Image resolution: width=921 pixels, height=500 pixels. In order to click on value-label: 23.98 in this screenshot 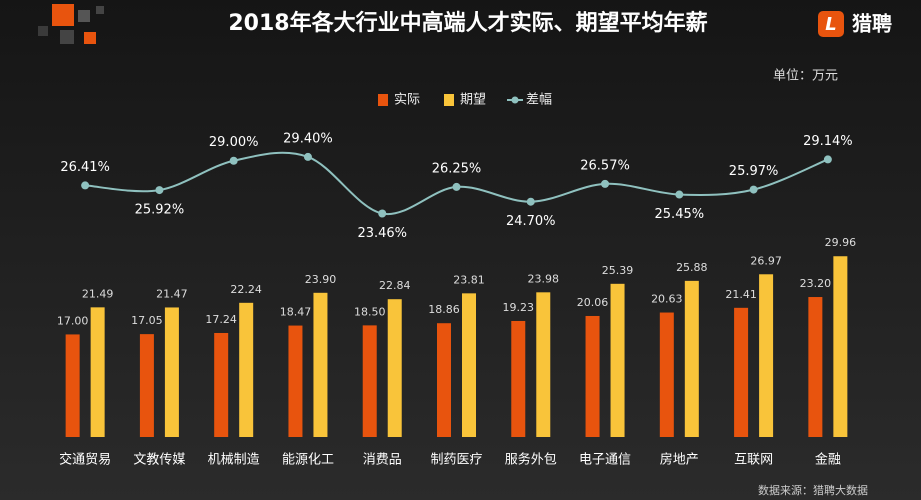, I will do `click(544, 278)`.